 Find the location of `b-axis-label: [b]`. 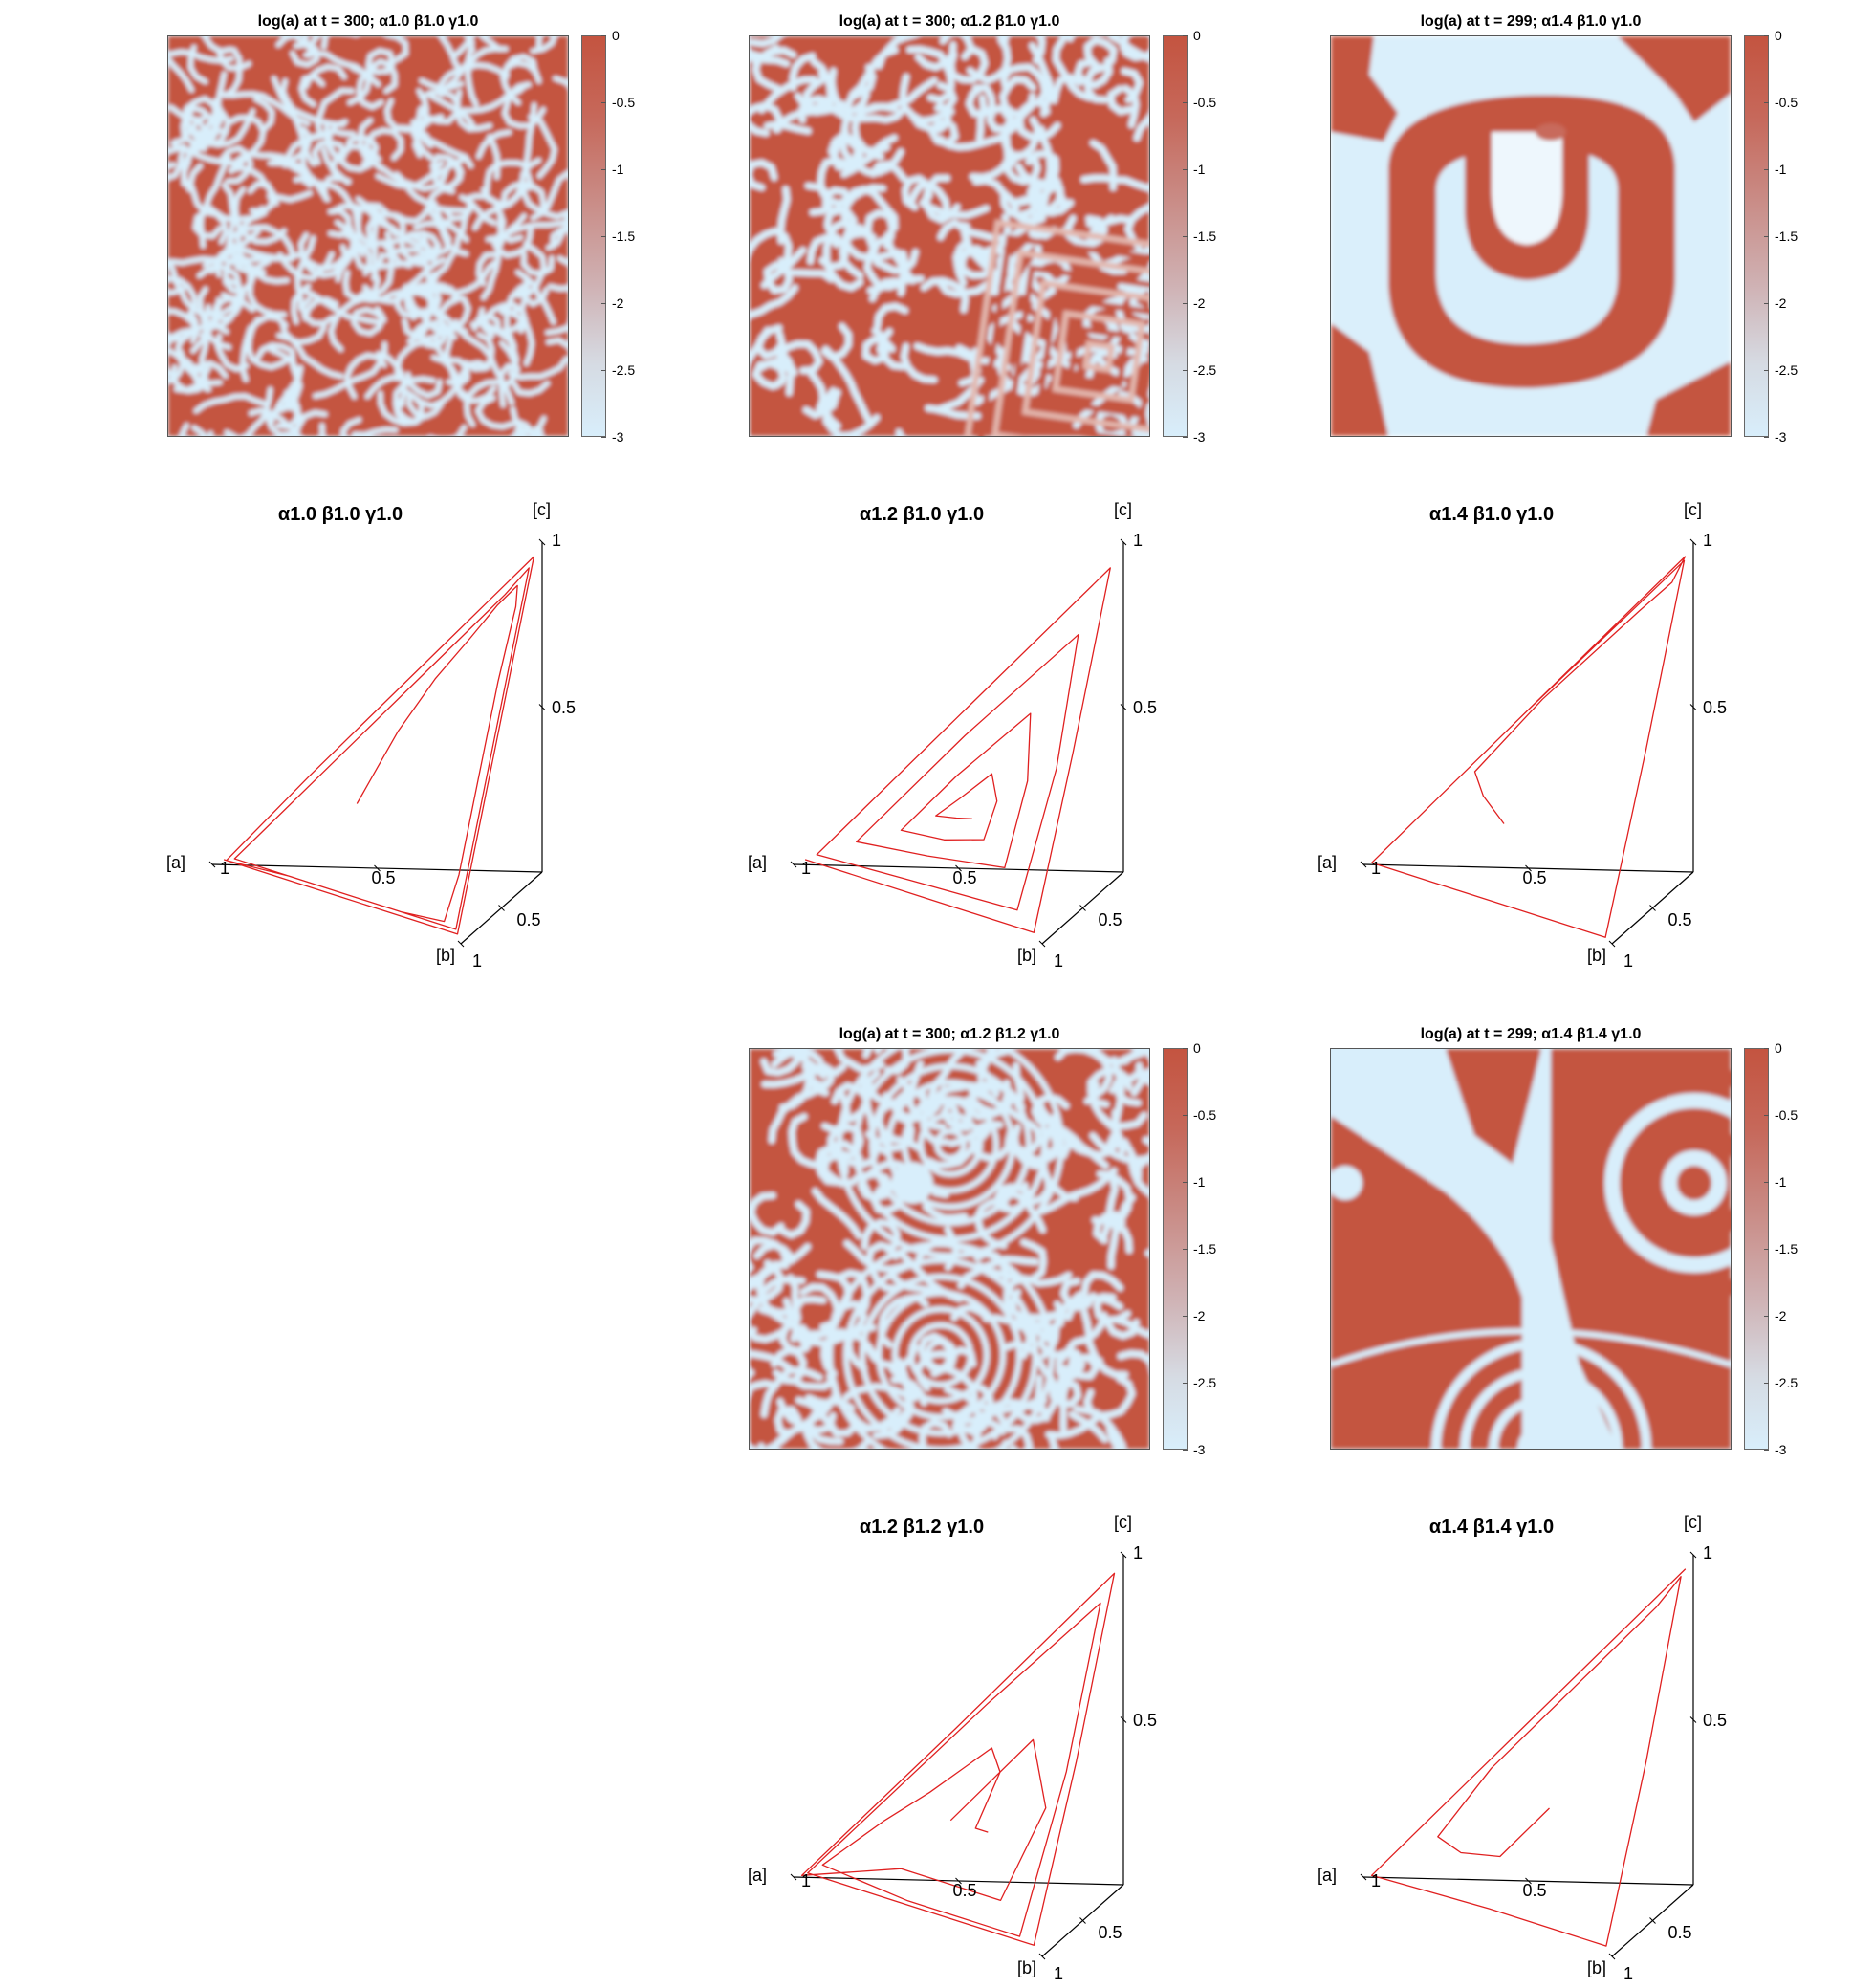

b-axis-label: [b] is located at coordinates (1027, 955).